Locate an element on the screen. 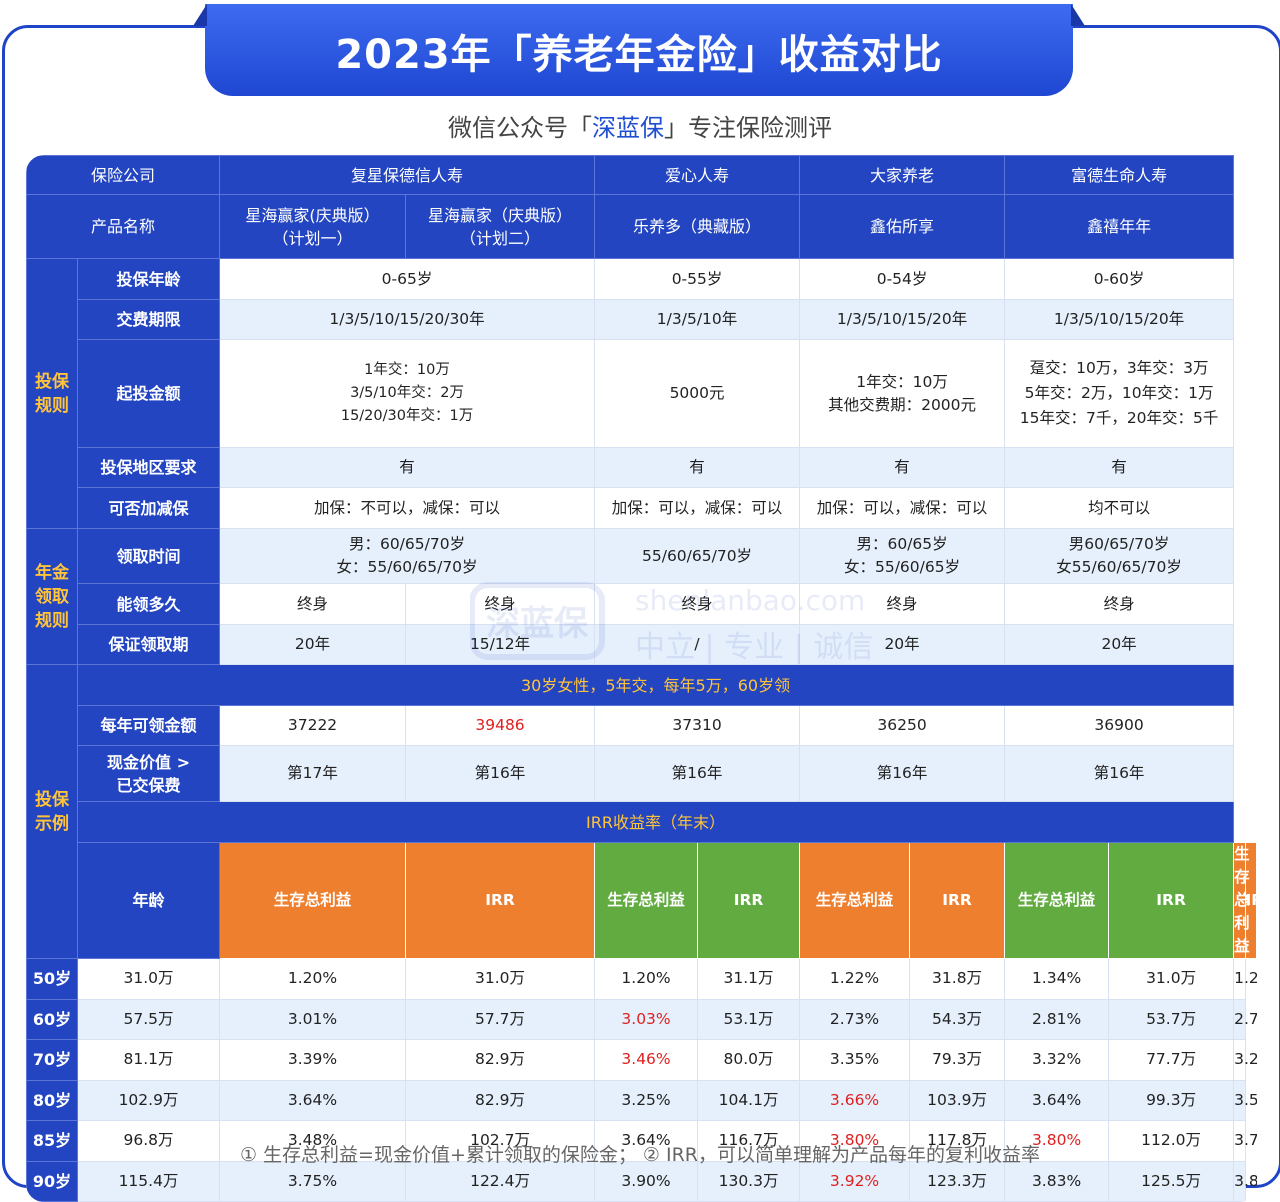 This screenshot has height=1202, width=1280. cell: 有 is located at coordinates (1119, 467).